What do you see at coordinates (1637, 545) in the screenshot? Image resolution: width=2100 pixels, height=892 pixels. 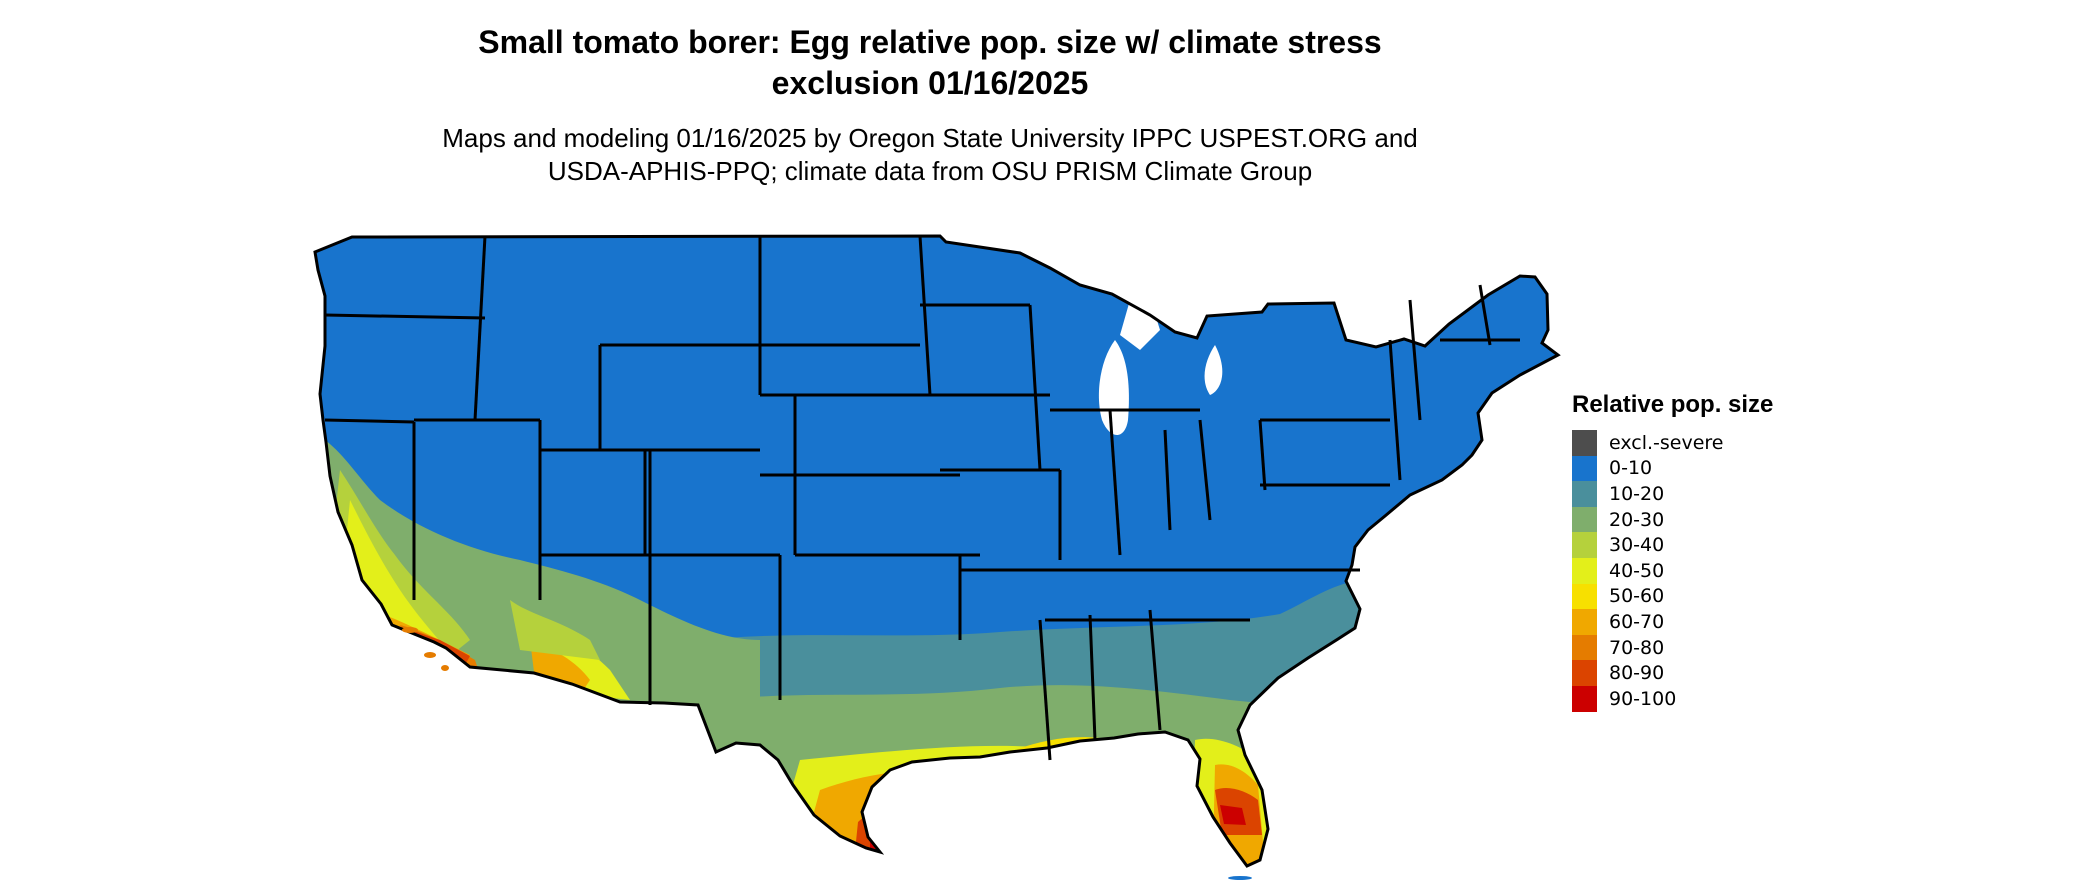 I see `legend-label: 30-40` at bounding box center [1637, 545].